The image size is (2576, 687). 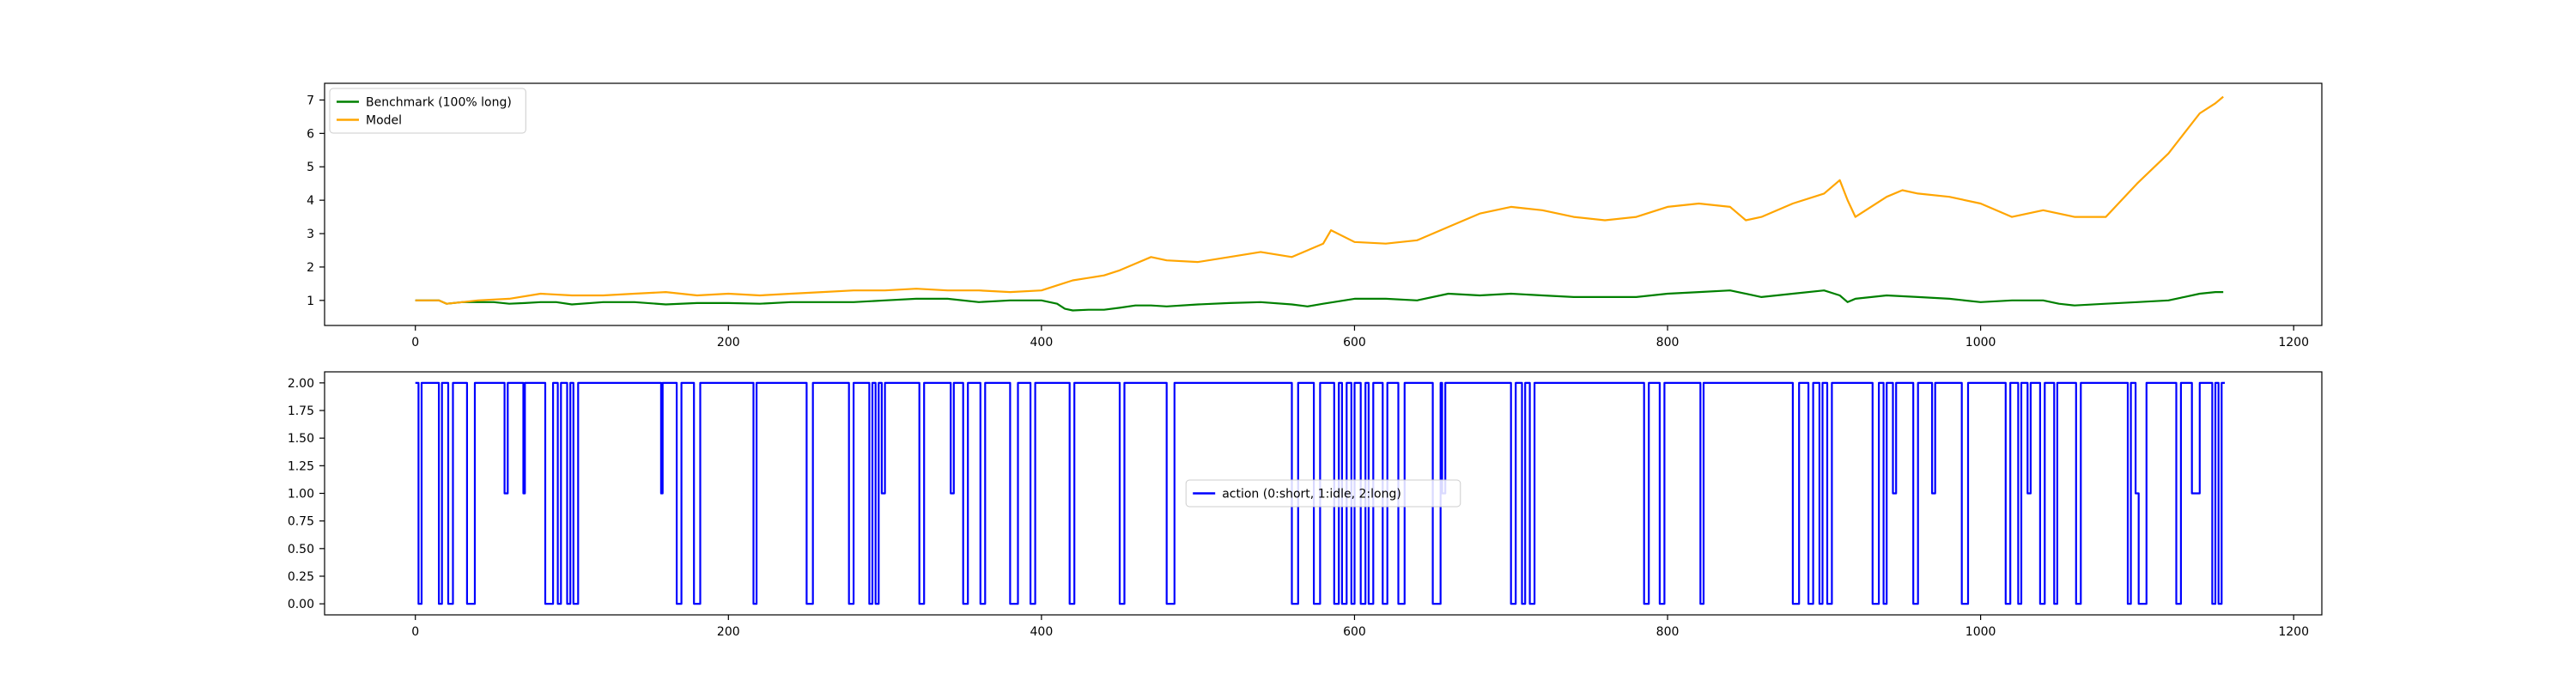 What do you see at coordinates (301, 577) in the screenshot?
I see `y-tick-label: 0.25` at bounding box center [301, 577].